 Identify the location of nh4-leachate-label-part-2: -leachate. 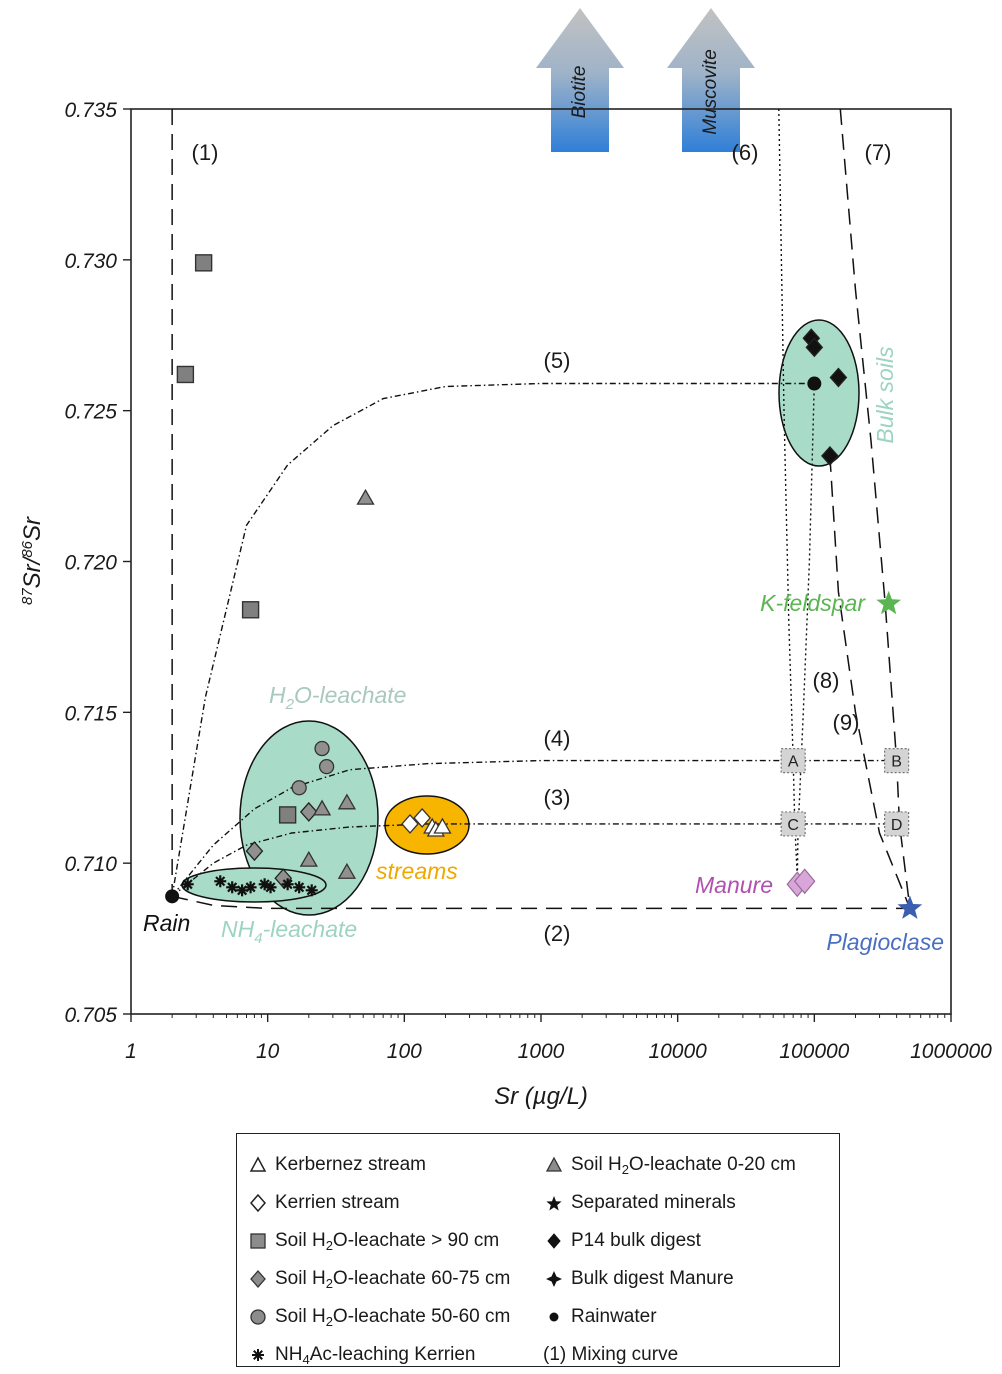
(310, 929).